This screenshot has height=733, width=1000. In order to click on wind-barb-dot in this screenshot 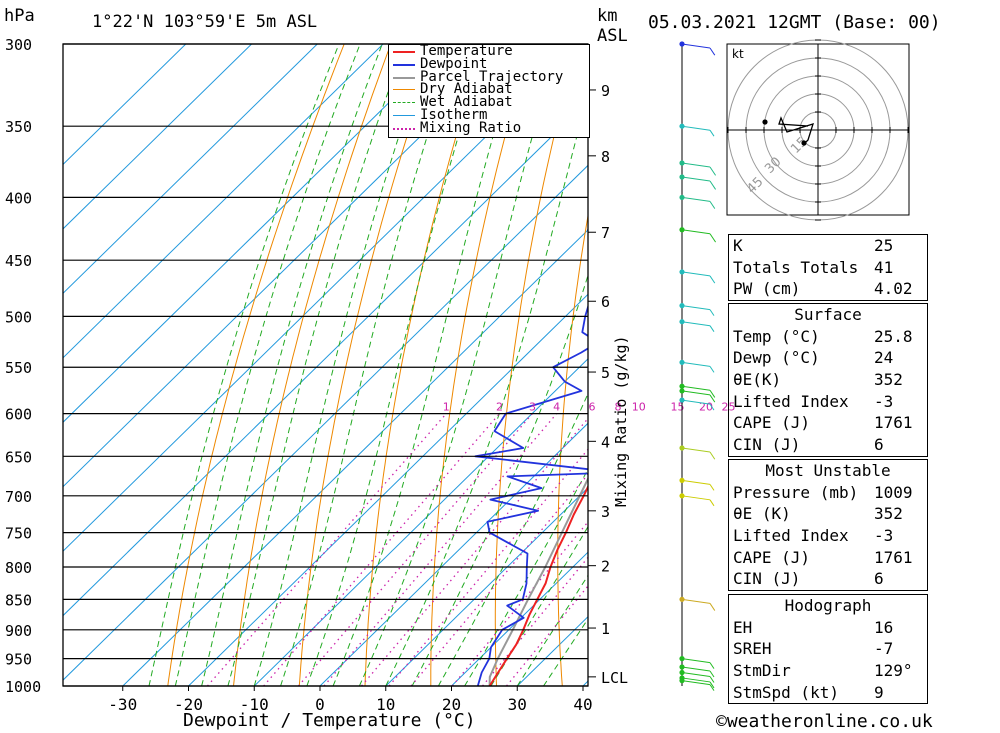, I will do `click(682, 177)`.